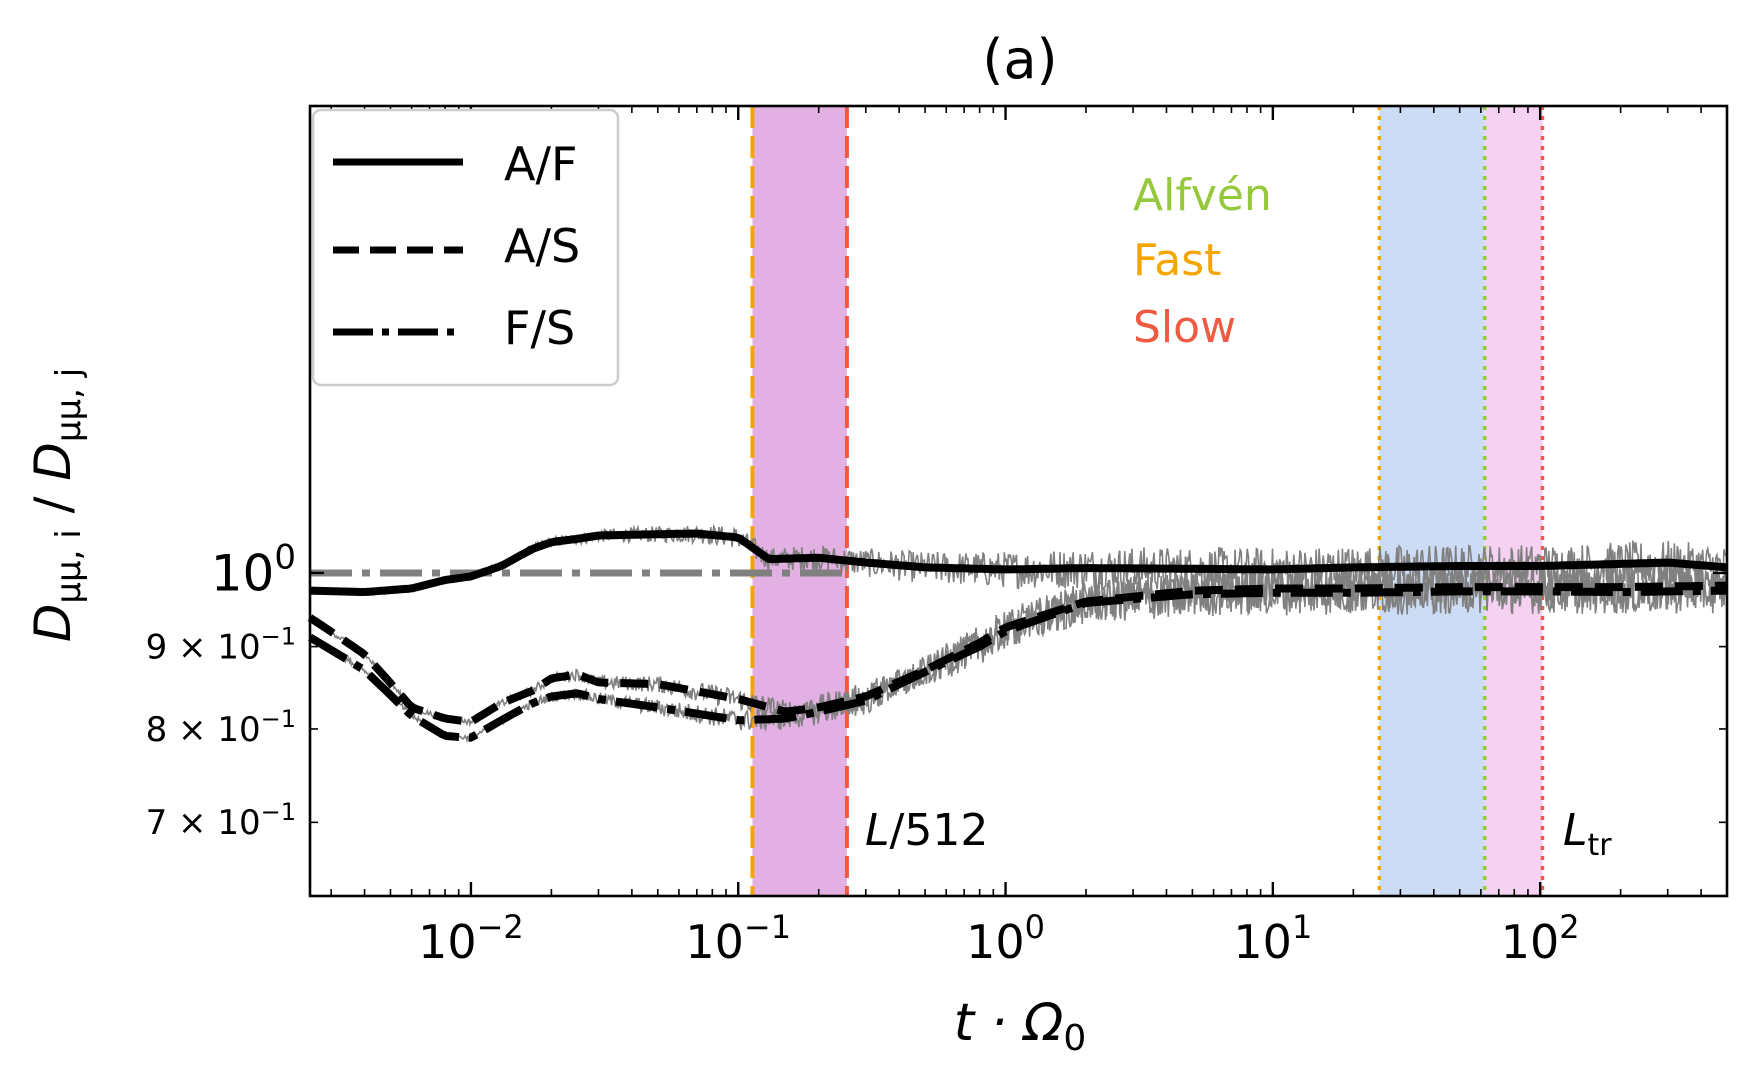  I want to click on y-tick-base-3: 7 × 10, so click(203, 823).